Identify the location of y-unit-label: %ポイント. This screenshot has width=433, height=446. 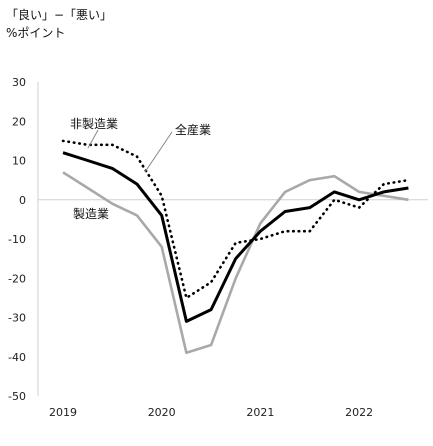
(36, 33).